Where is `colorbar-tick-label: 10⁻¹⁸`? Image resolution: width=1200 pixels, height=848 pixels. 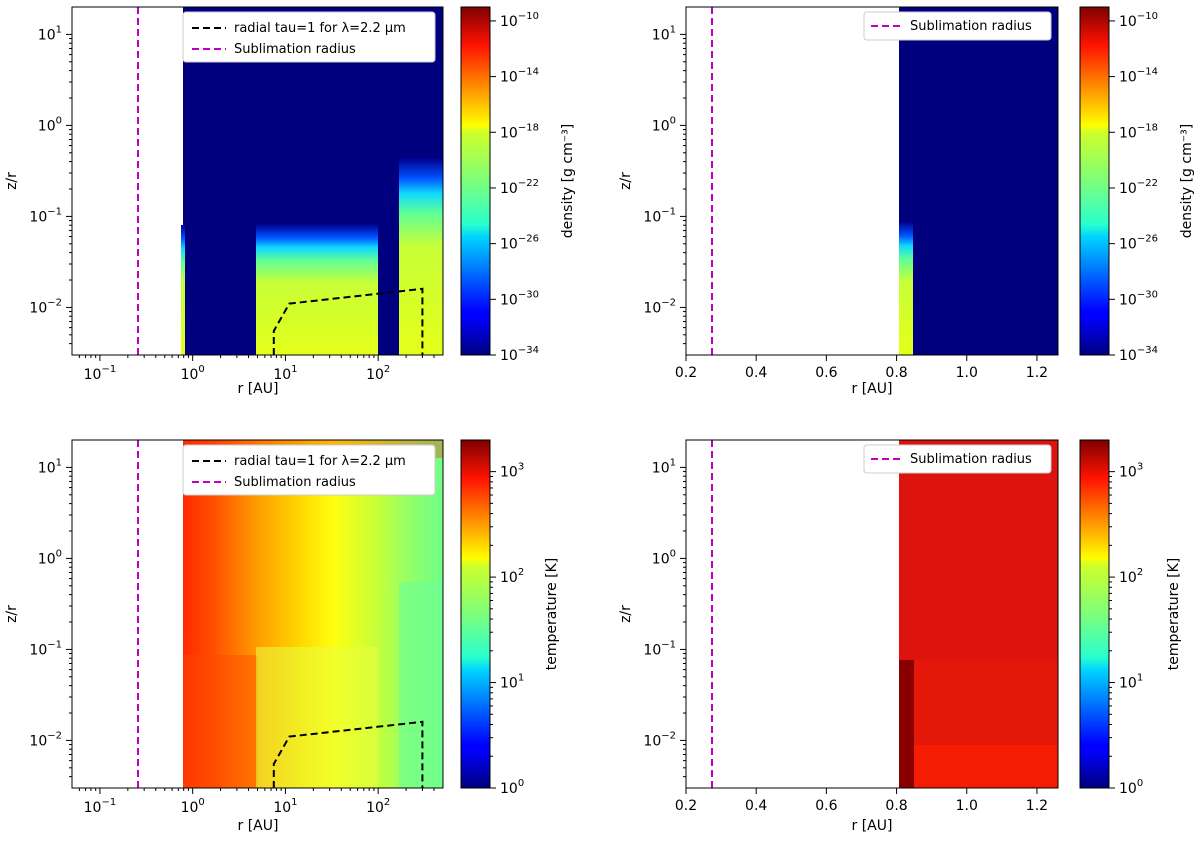 colorbar-tick-label: 10⁻¹⁸ is located at coordinates (519, 131).